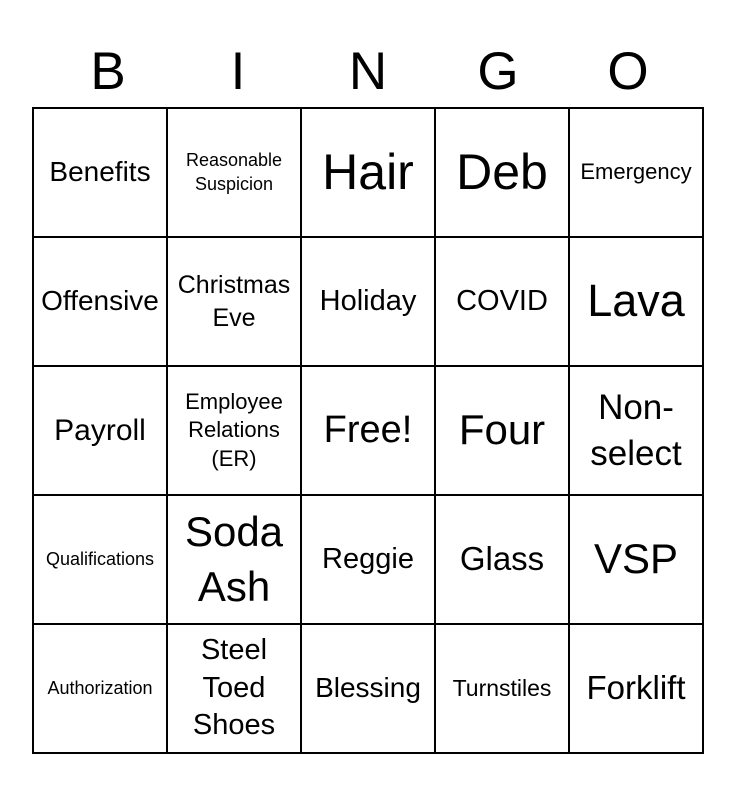 Image resolution: width=736 pixels, height=800 pixels. What do you see at coordinates (636, 688) in the screenshot?
I see `bingo-cell: Forklift` at bounding box center [636, 688].